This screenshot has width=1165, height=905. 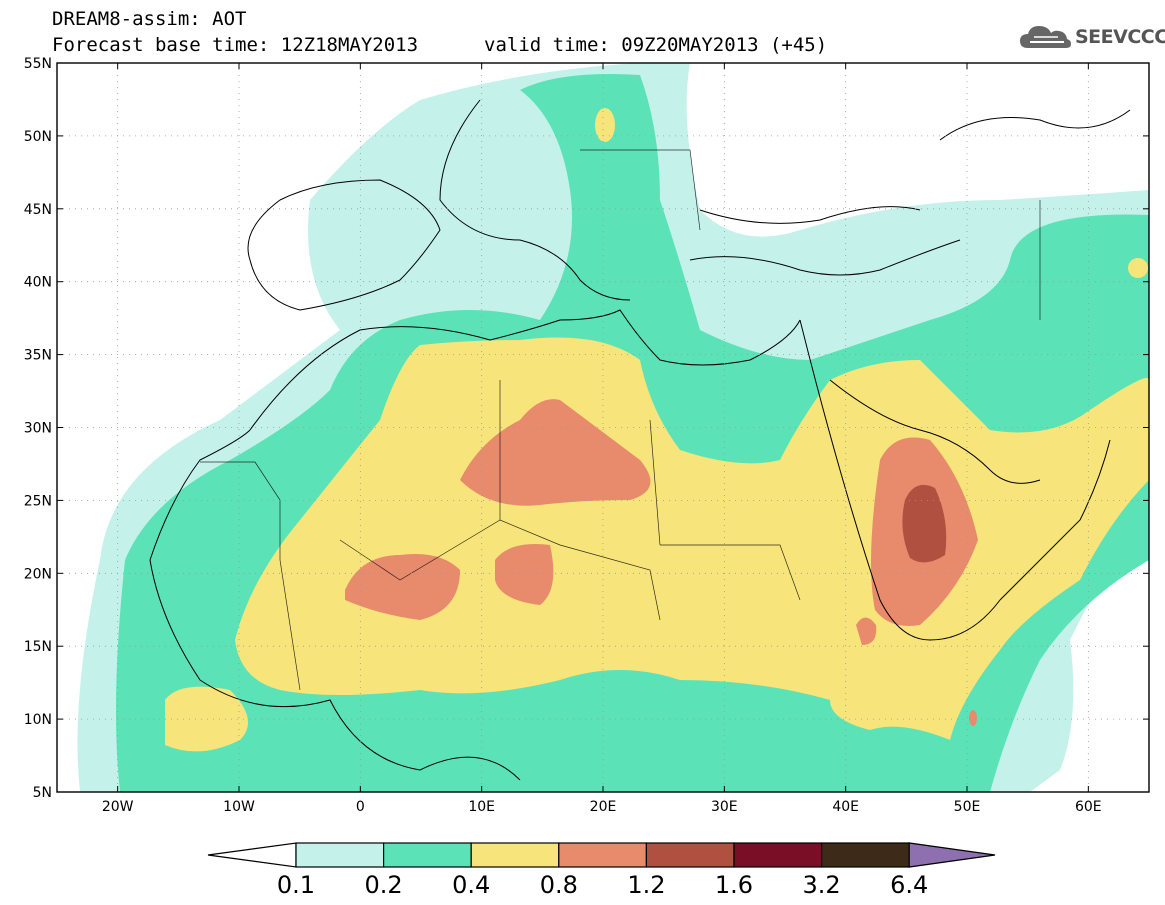 I want to click on lat-label: 5N, so click(x=42, y=793).